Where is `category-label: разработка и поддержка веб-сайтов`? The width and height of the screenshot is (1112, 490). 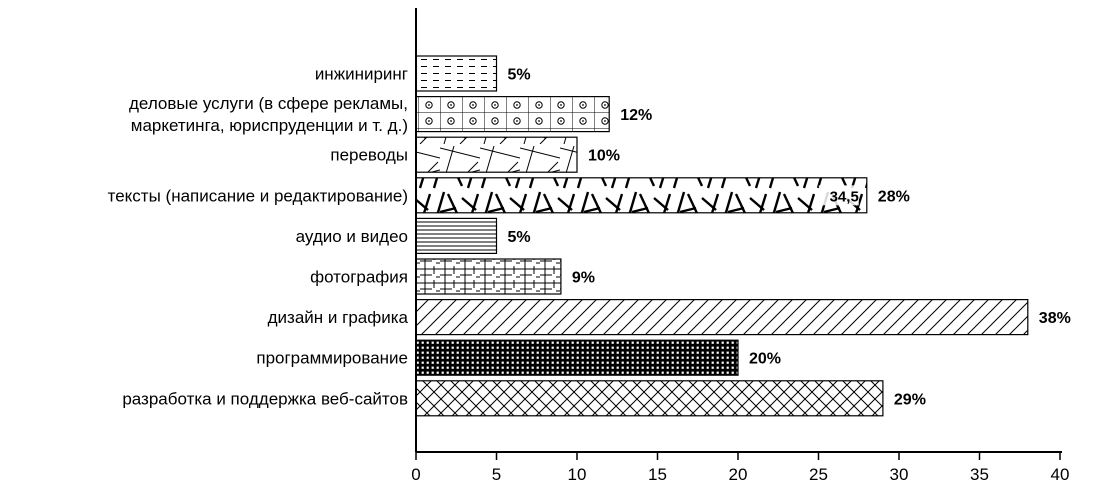 category-label: разработка и поддержка веб-сайтов is located at coordinates (265, 398).